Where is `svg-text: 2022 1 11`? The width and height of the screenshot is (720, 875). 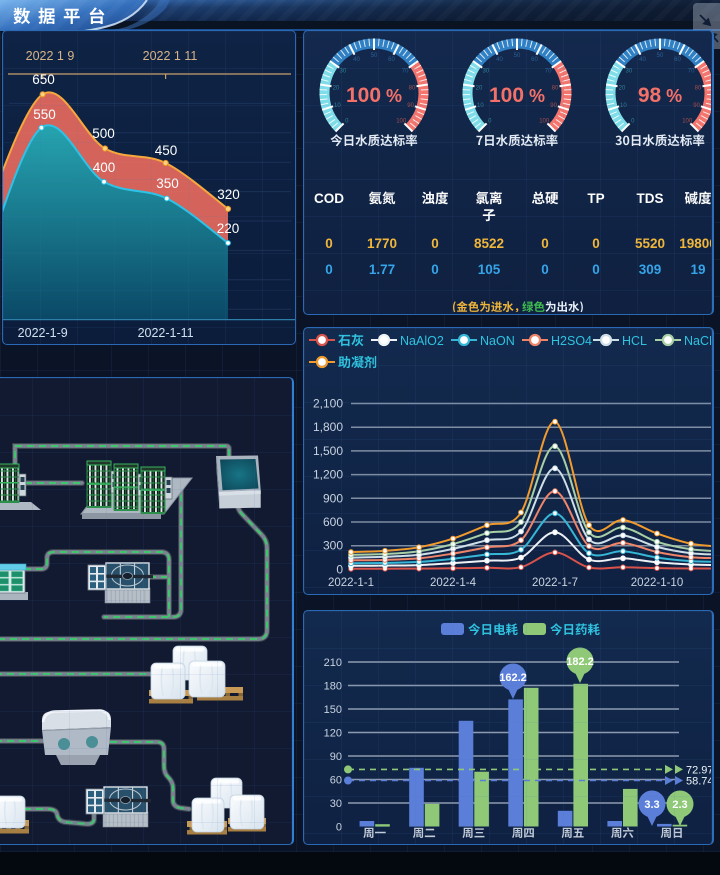 svg-text: 2022 1 11 is located at coordinates (170, 56).